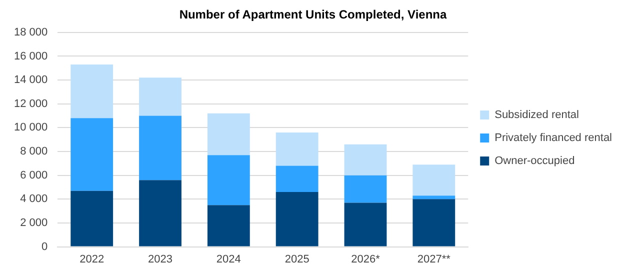 The height and width of the screenshot is (276, 630). What do you see at coordinates (160, 259) in the screenshot?
I see `x-tick-label: 2023` at bounding box center [160, 259].